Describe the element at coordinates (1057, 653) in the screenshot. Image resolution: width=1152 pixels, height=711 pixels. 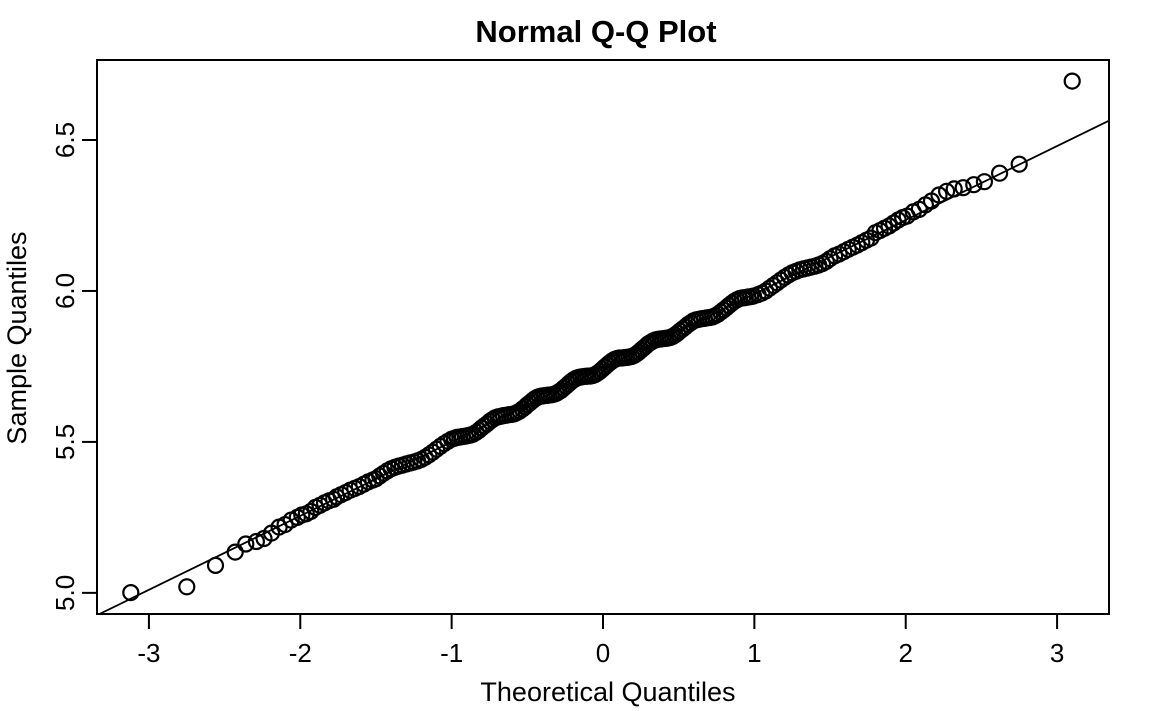
I see `x-tick-label: 3` at that location.